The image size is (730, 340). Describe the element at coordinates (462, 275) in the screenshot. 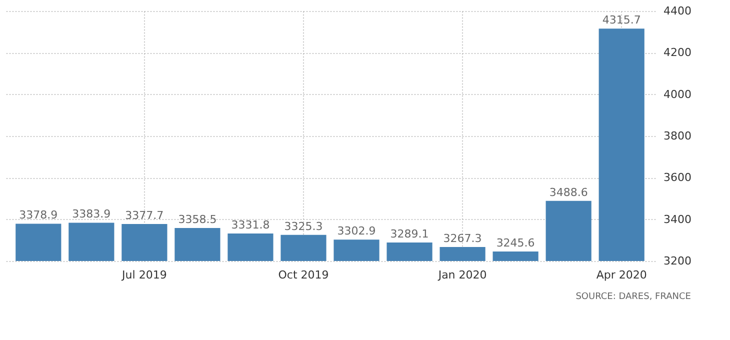

I see `x-tick-label: Jan 2020` at that location.